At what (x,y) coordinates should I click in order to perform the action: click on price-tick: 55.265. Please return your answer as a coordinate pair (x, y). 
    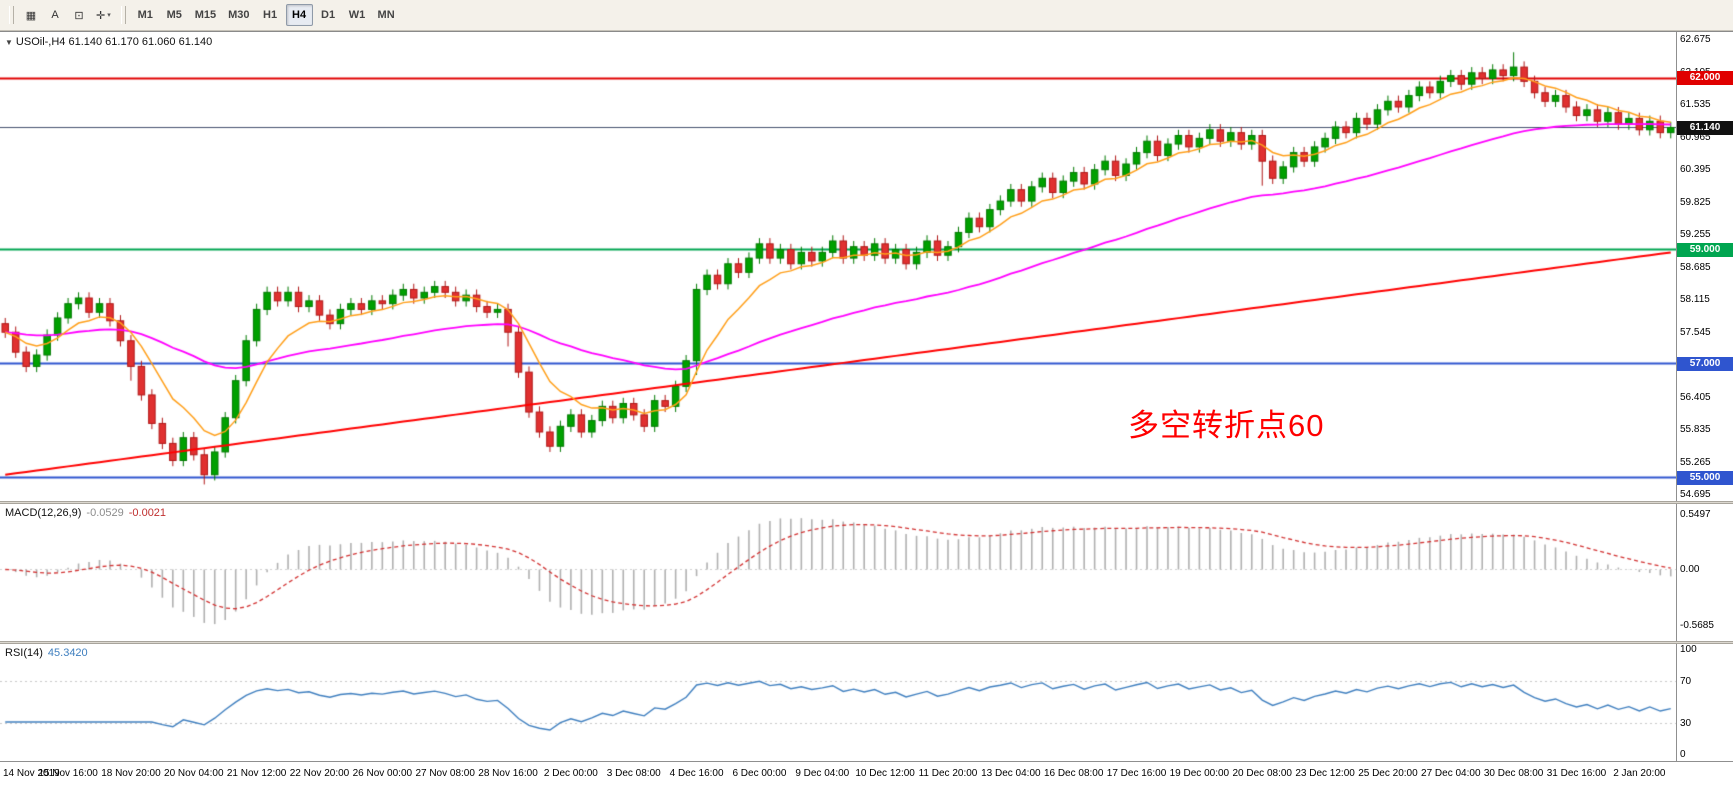
    Looking at the image, I should click on (1695, 462).